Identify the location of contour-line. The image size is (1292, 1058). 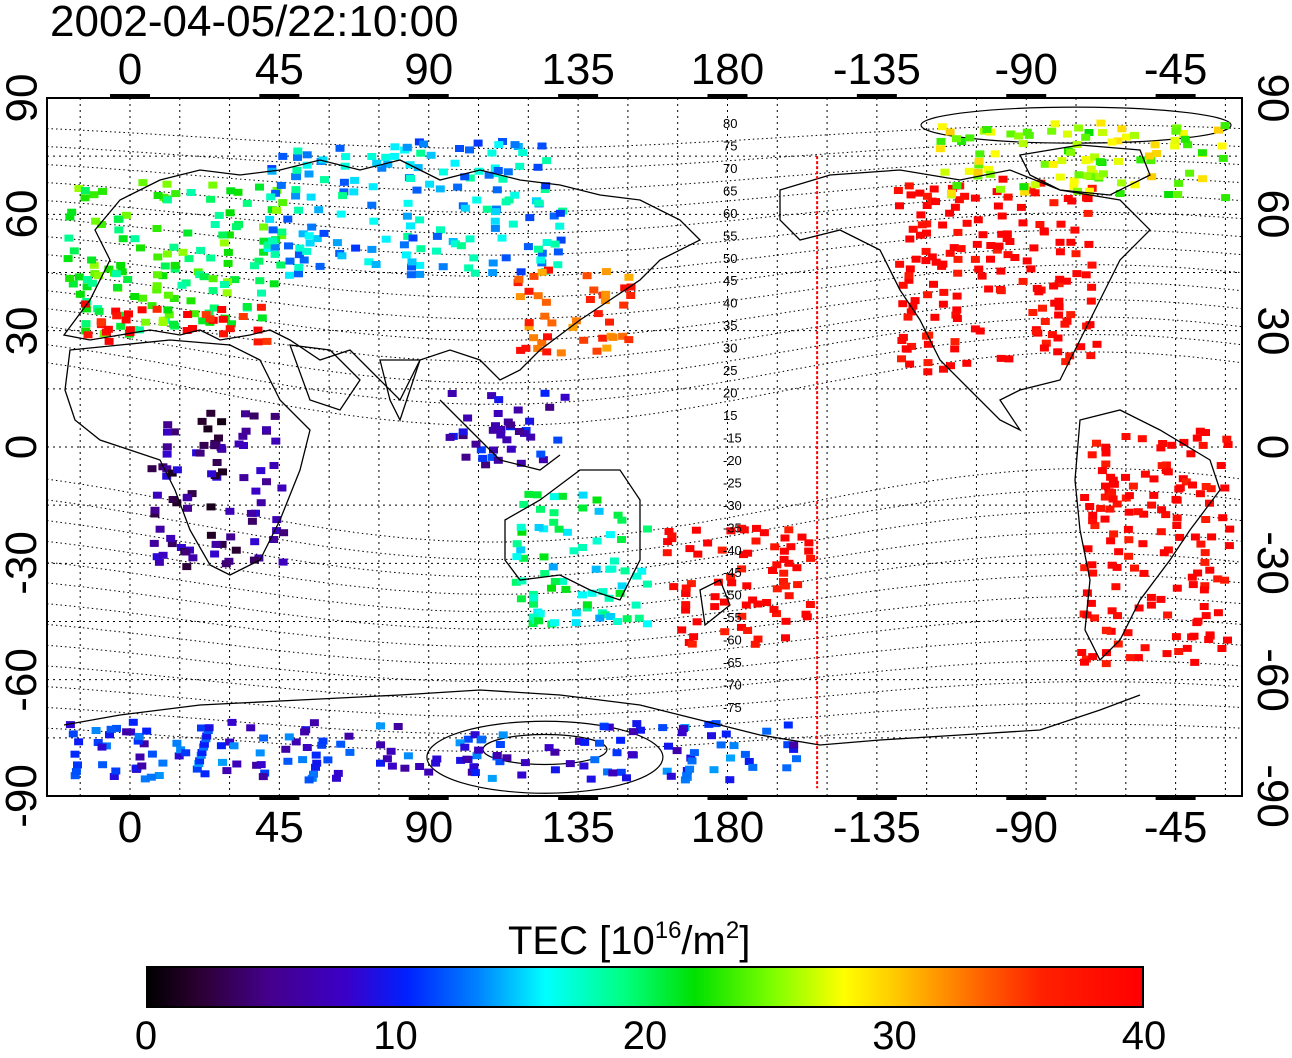
(644, 194).